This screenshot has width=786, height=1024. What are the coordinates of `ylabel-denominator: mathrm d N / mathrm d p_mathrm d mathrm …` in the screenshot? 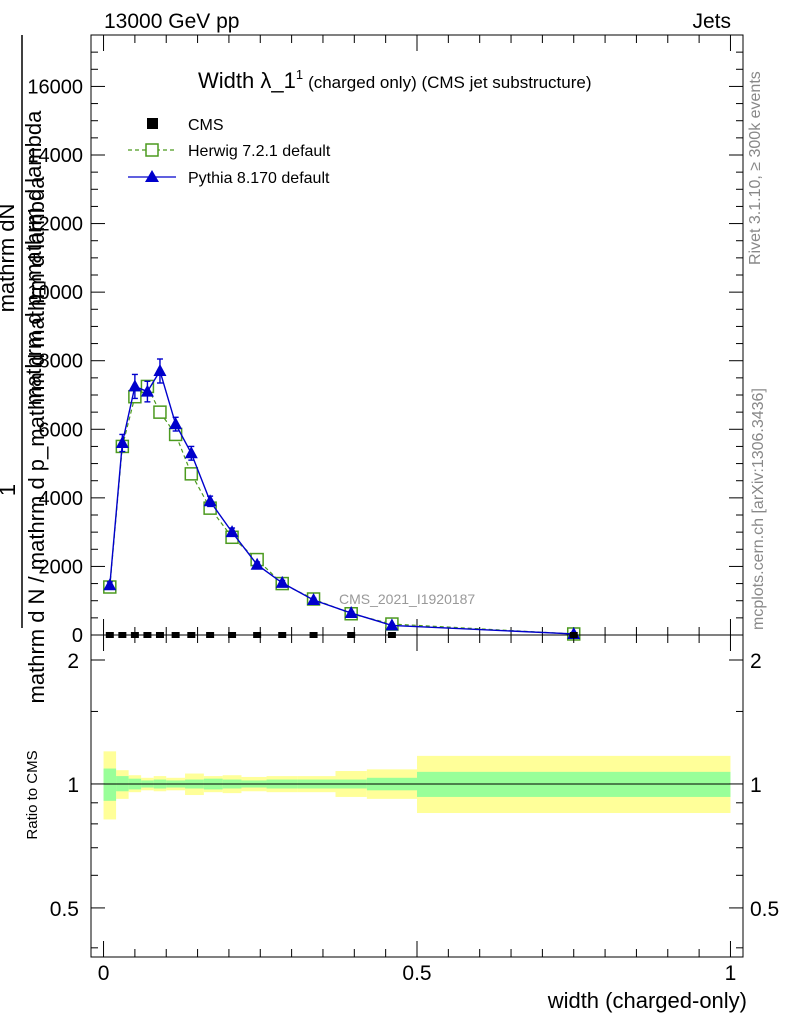 It's located at (36, 440).